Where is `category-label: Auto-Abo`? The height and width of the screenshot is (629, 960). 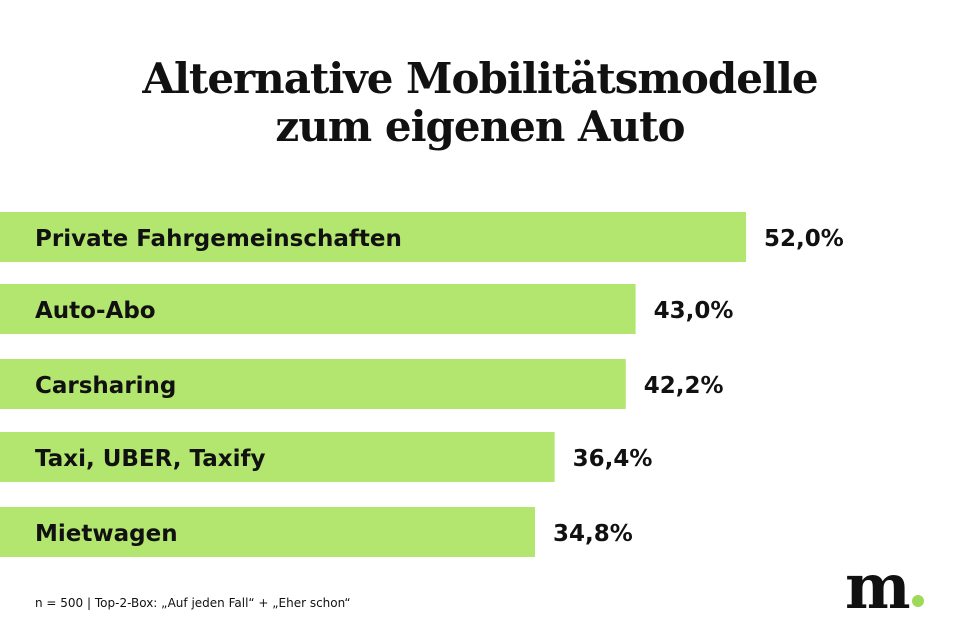
category-label: Auto-Abo is located at coordinates (95, 311).